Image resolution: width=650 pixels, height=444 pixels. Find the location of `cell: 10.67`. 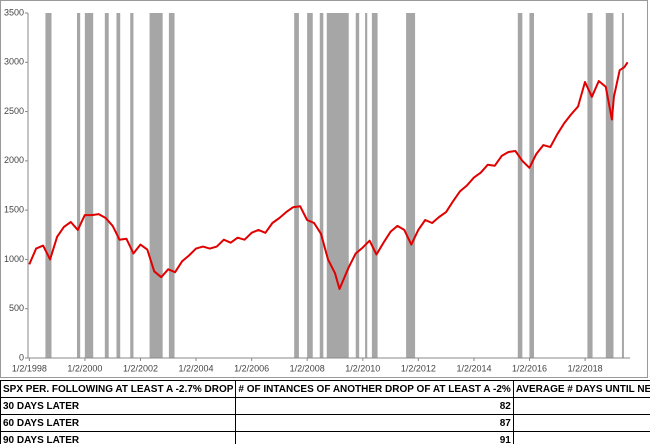

cell: 10.67 is located at coordinates (581, 423).